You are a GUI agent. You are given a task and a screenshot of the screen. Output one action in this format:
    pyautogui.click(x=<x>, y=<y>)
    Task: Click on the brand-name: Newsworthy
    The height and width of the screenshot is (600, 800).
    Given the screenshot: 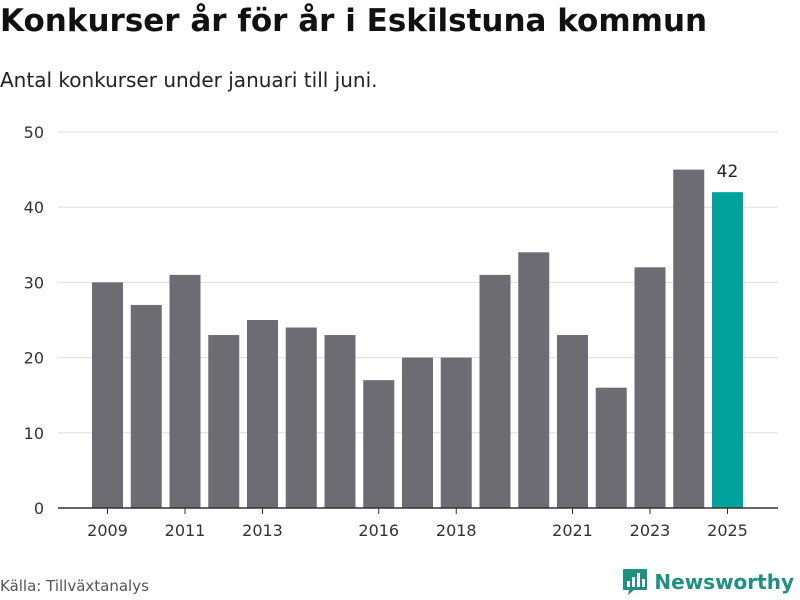 What is the action you would take?
    pyautogui.click(x=724, y=582)
    